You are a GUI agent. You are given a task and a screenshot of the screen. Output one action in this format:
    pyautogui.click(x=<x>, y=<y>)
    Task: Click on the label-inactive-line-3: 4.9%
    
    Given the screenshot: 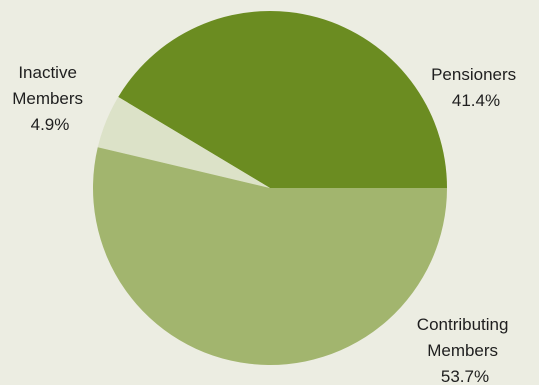 What is the action you would take?
    pyautogui.click(x=50, y=124)
    